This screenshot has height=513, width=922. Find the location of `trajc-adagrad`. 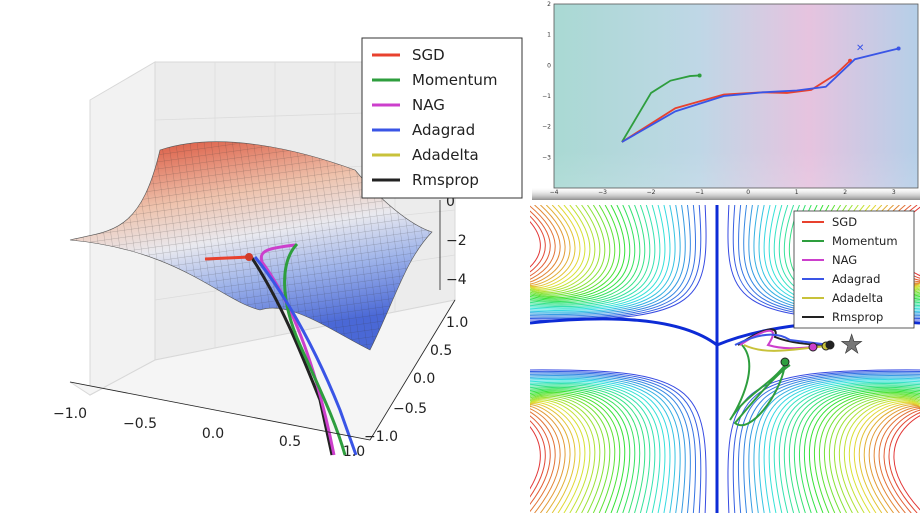

trajc-adagrad is located at coordinates (782, 339).